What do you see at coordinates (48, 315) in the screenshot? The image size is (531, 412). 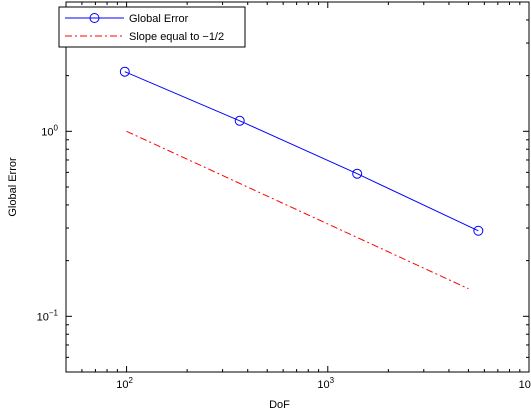 I see `y-tick-label: 10⁻¹` at bounding box center [48, 315].